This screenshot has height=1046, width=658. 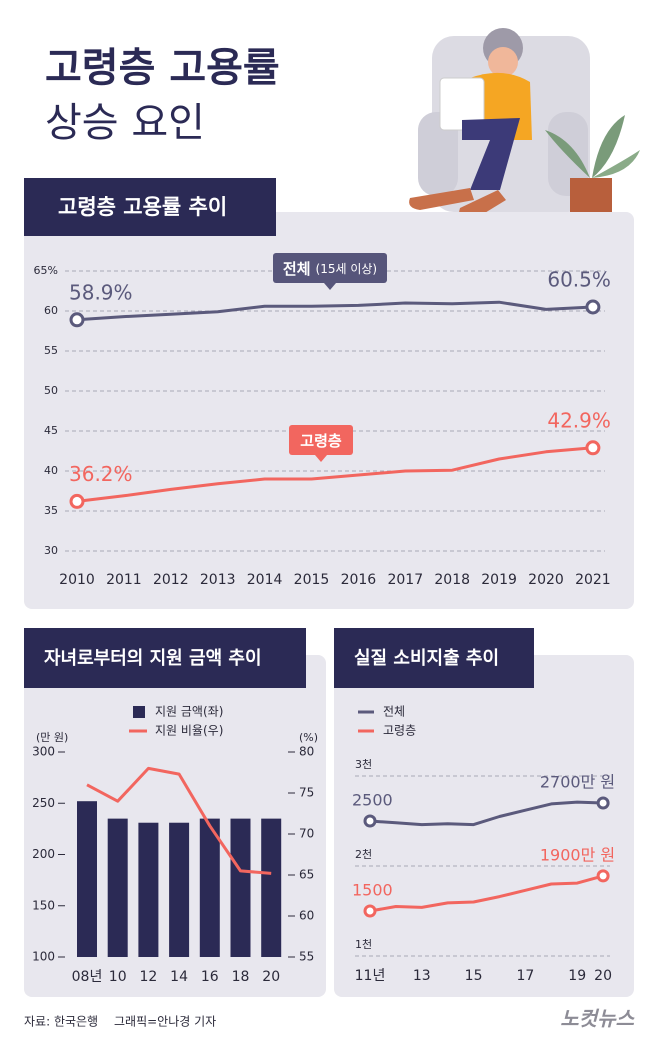 What do you see at coordinates (51, 510) in the screenshot?
I see `y-tick-label: 35` at bounding box center [51, 510].